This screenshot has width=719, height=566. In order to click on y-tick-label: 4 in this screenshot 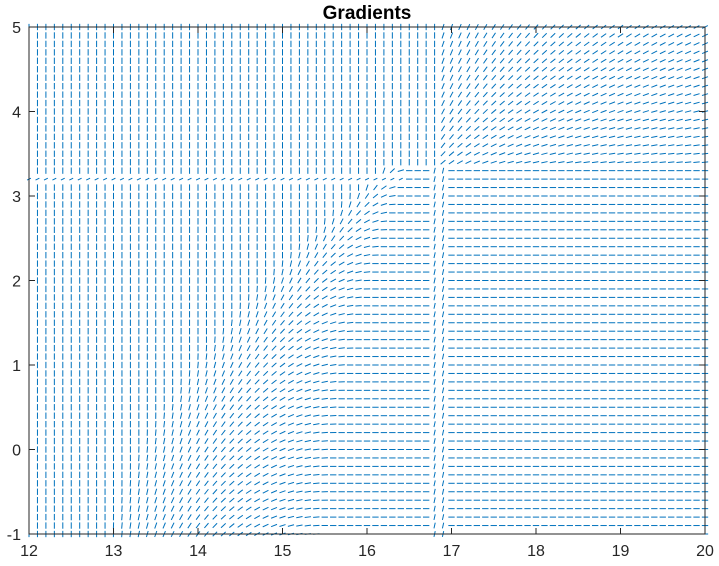, I will do `click(16, 113)`.